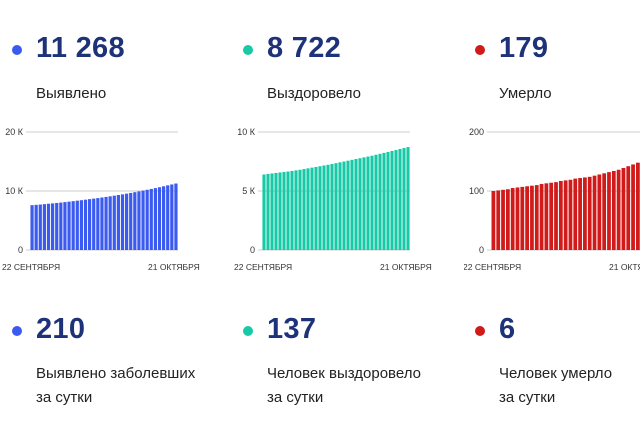  Describe the element at coordinates (248, 331) in the screenshot. I see `recovered-daily-dot-icon` at that location.